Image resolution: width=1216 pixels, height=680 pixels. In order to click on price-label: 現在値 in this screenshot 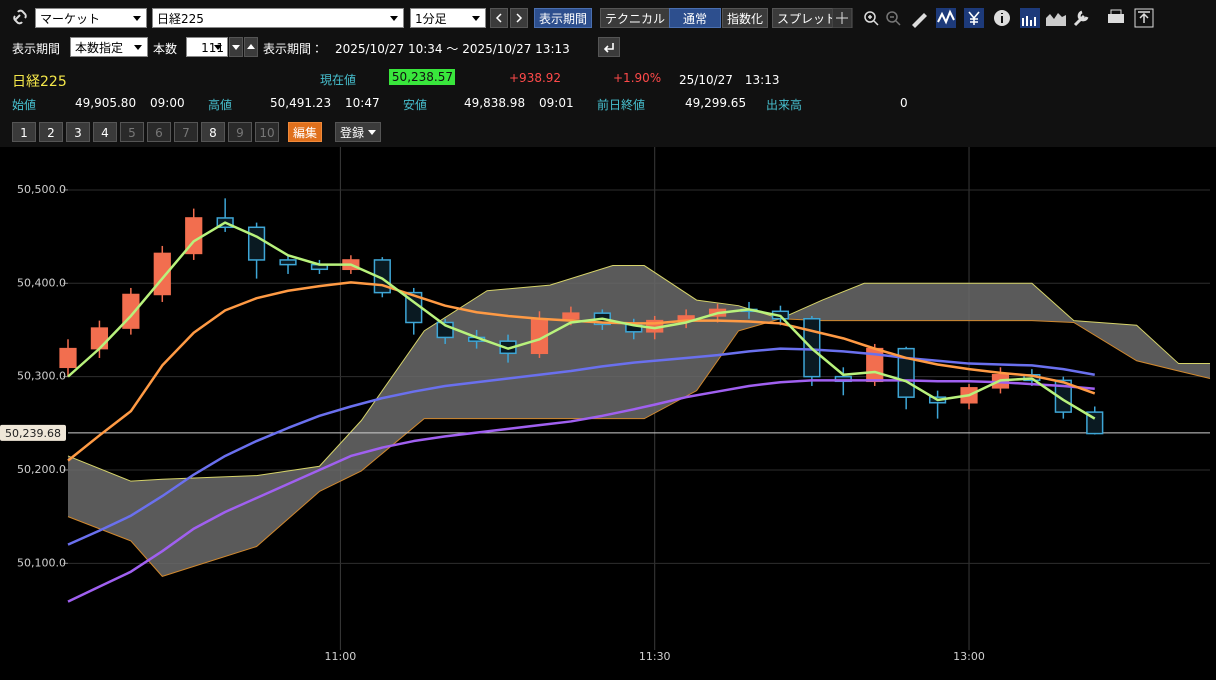, I will do `click(338, 80)`.